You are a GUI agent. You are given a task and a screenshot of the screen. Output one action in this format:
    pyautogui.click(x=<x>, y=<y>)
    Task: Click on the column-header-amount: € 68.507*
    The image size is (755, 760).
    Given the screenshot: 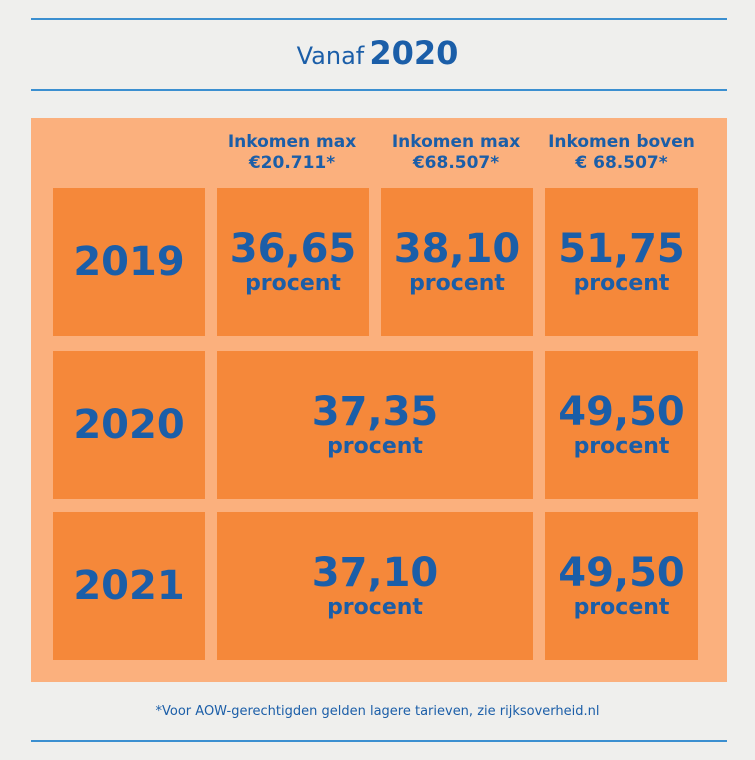 What is the action you would take?
    pyautogui.click(x=621, y=163)
    